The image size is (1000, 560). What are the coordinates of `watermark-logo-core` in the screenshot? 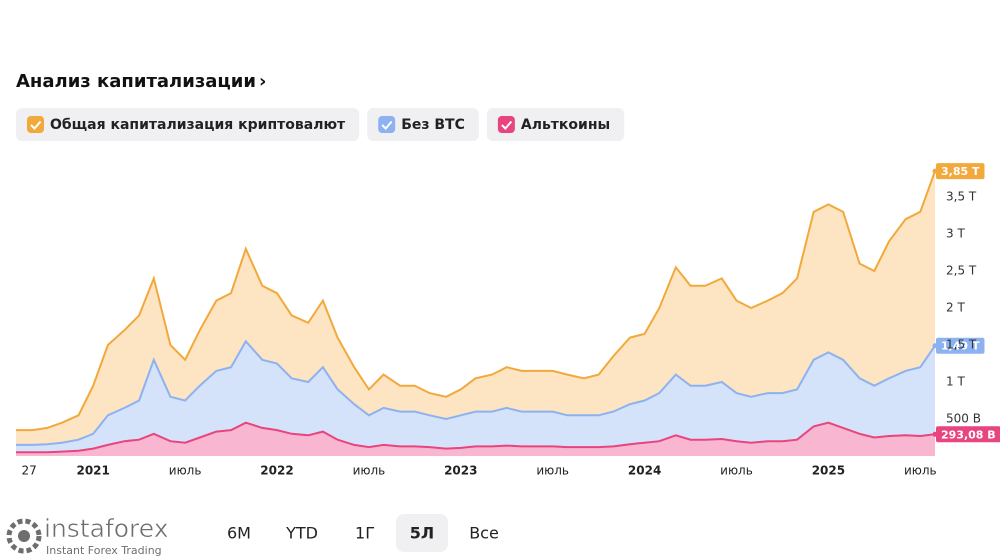 It's located at (24, 536).